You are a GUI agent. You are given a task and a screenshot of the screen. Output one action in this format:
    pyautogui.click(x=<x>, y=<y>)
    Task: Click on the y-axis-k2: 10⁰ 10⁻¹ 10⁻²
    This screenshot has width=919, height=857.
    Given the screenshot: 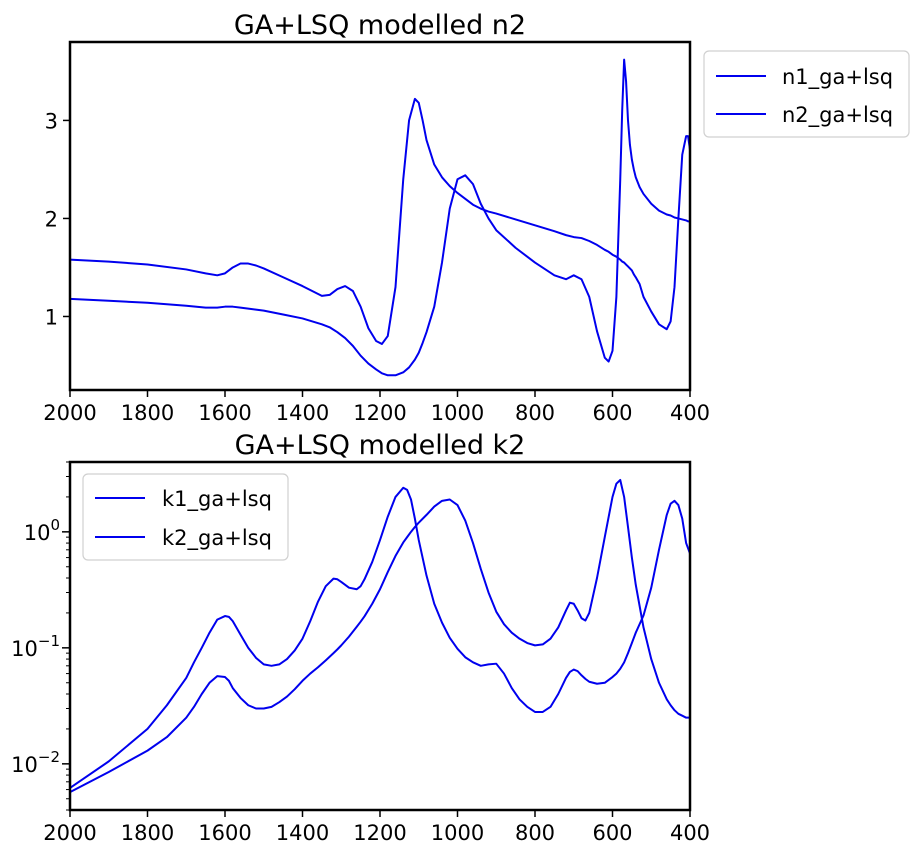 What is the action you would take?
    pyautogui.click(x=40, y=636)
    